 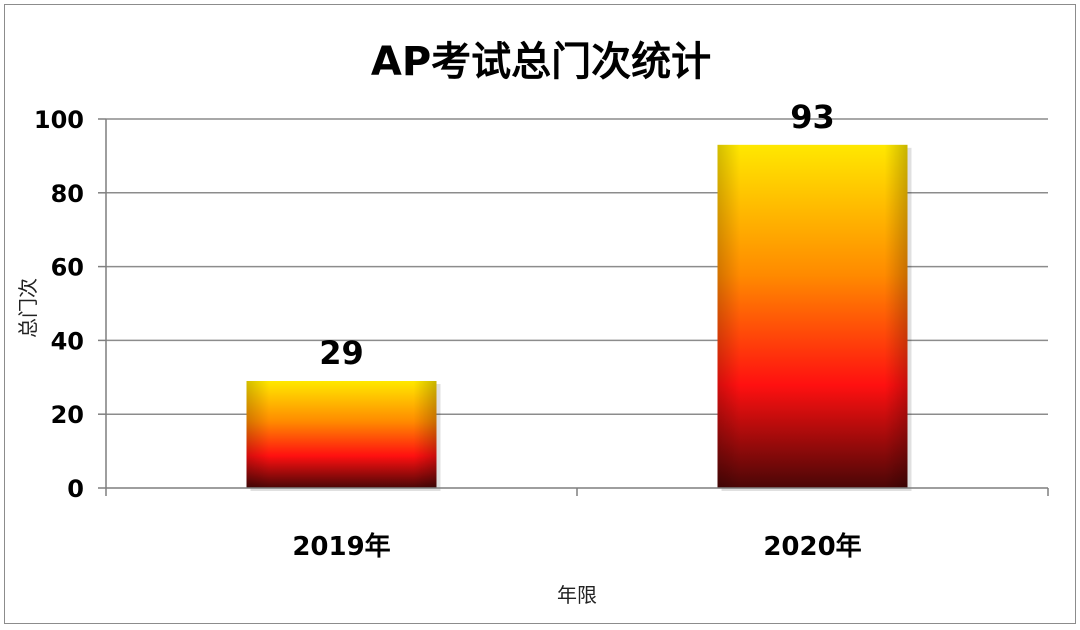 I want to click on y-tick-label: 40, so click(x=67, y=341).